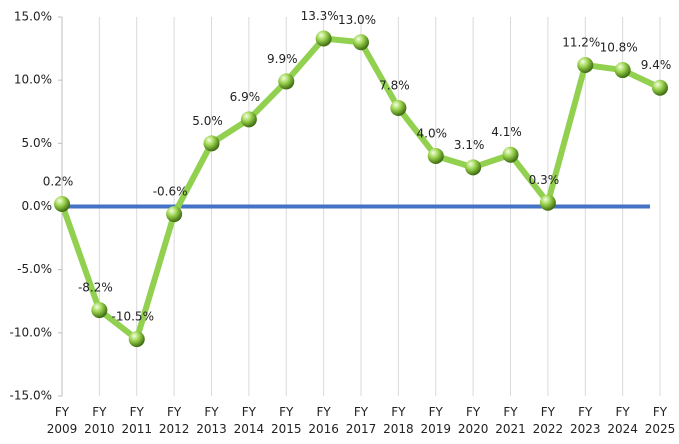 The height and width of the screenshot is (444, 679). What do you see at coordinates (548, 420) in the screenshot?
I see `x-tick-label: FY 2022` at bounding box center [548, 420].